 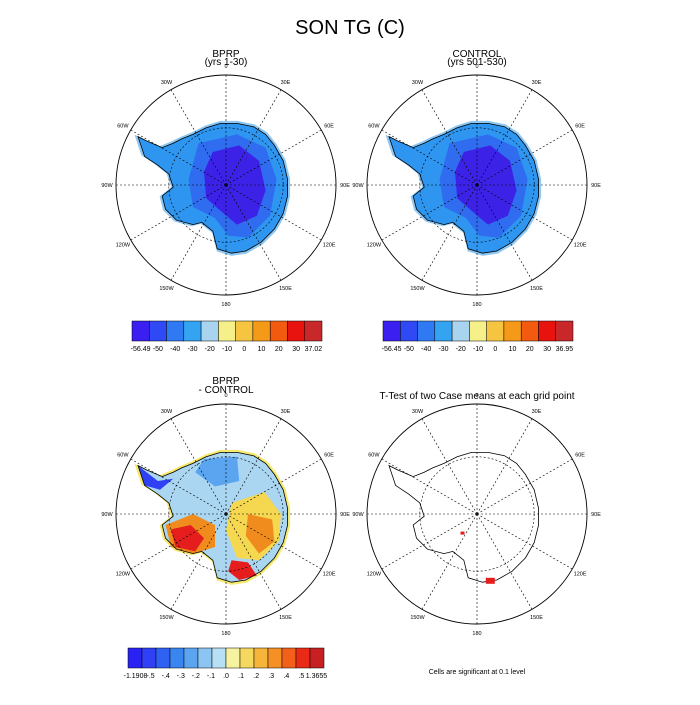 What do you see at coordinates (285, 289) in the screenshot?
I see `bprp-lon-label: 150E` at bounding box center [285, 289].